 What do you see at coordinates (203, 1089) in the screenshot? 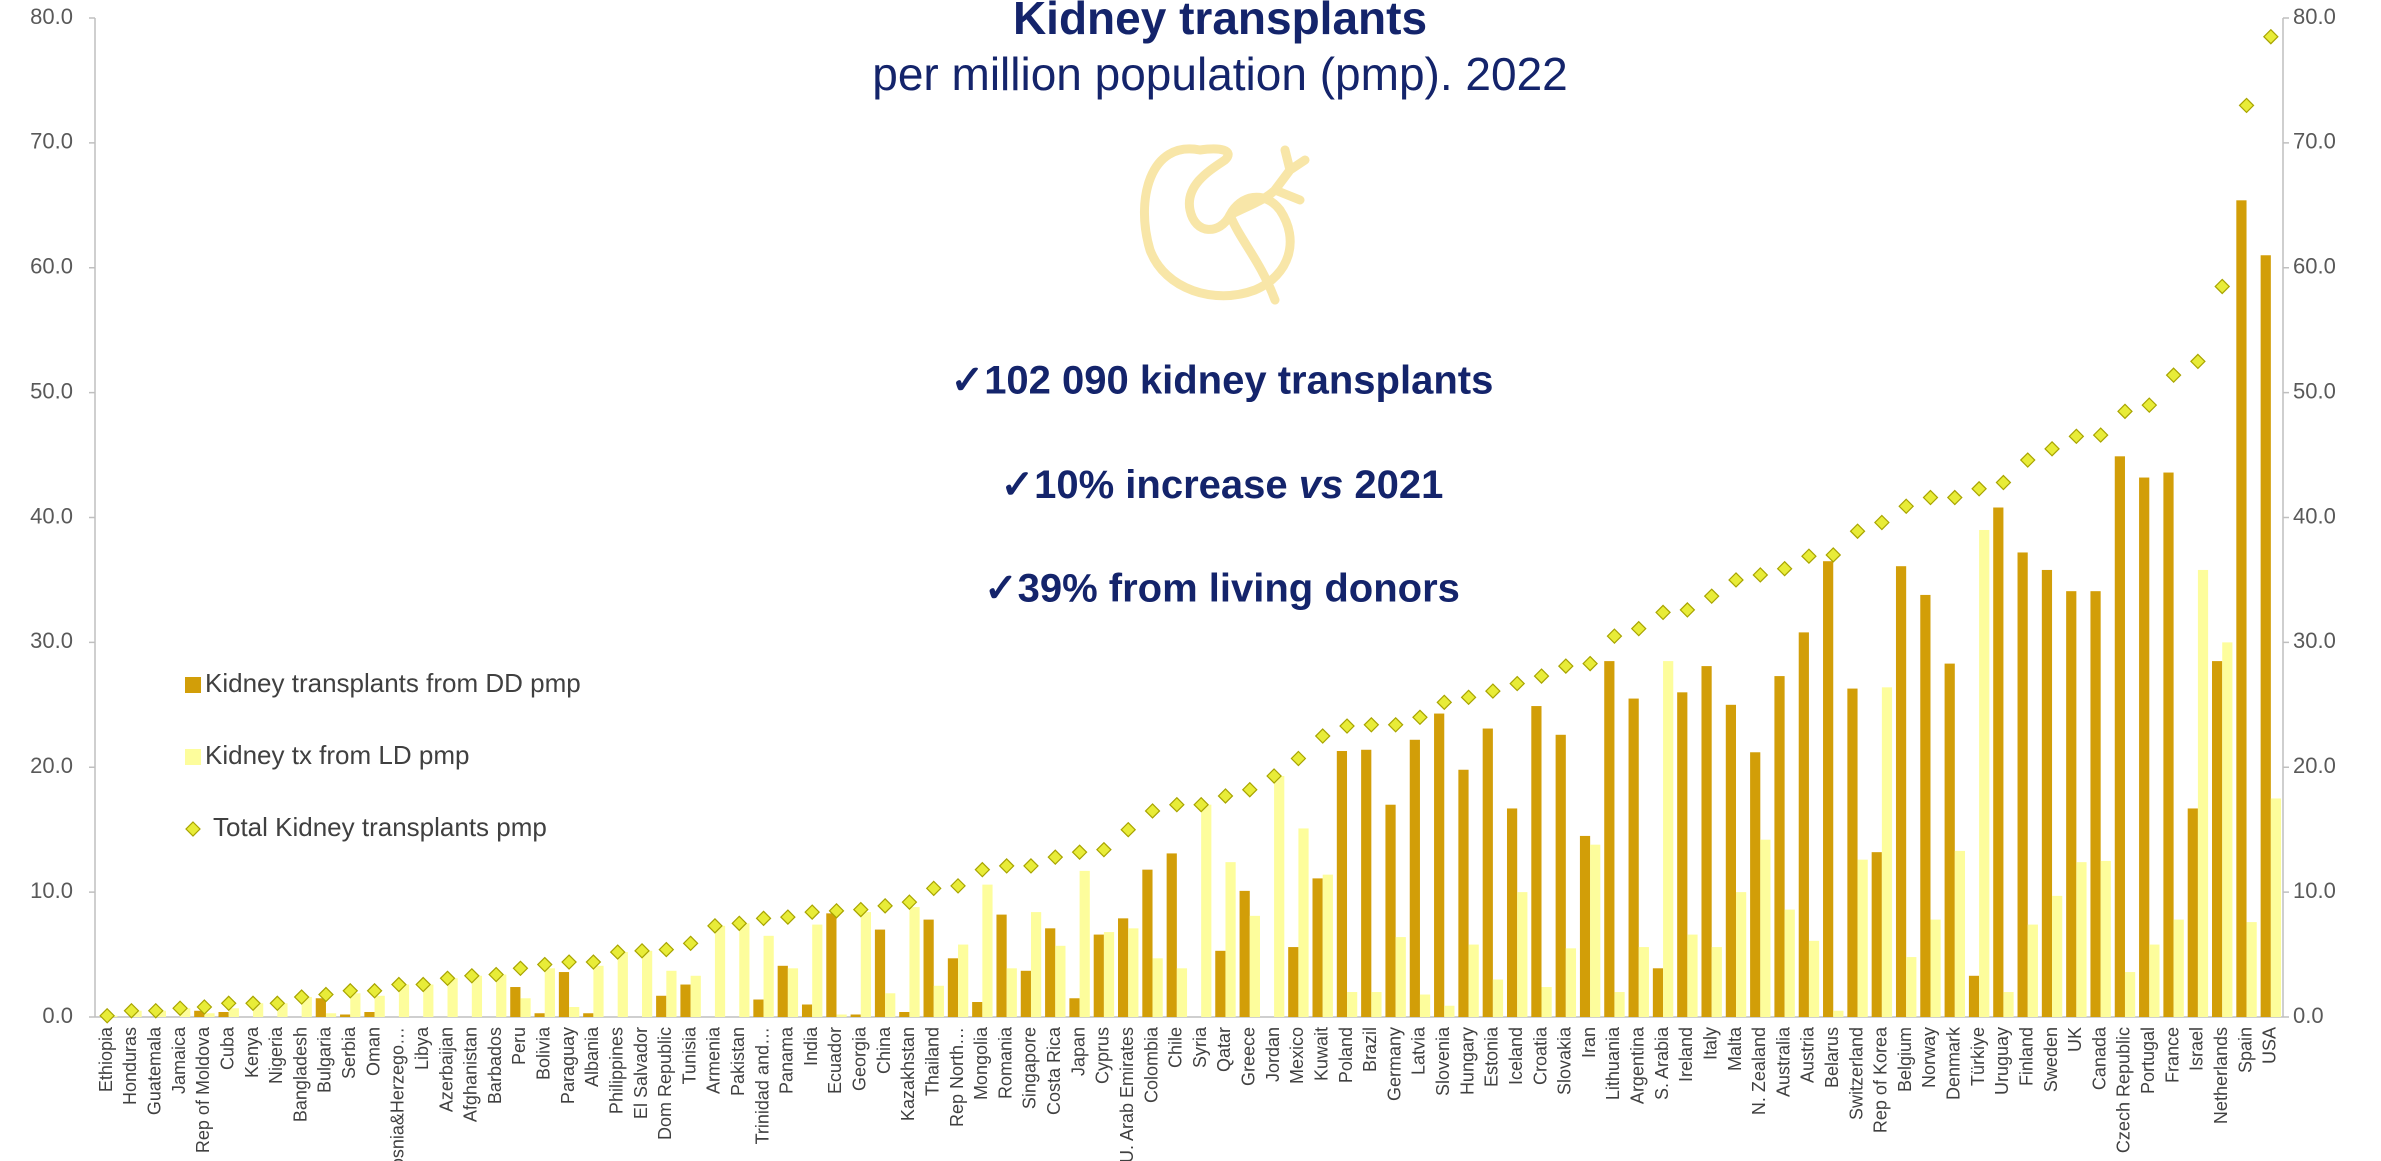
I see `x-tick-label: Rep of Moldova` at bounding box center [203, 1089].